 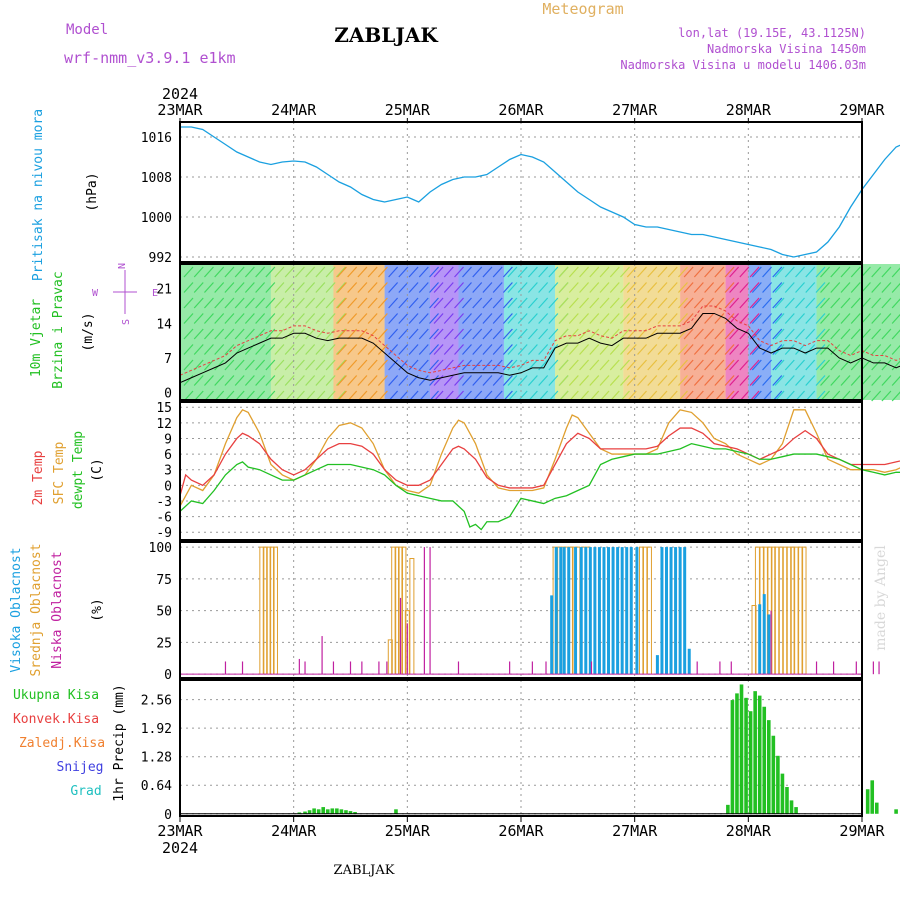 What do you see at coordinates (36, 609) in the screenshot?
I see `cloud-mid-label: Srednja Oblacnost` at bounding box center [36, 609].